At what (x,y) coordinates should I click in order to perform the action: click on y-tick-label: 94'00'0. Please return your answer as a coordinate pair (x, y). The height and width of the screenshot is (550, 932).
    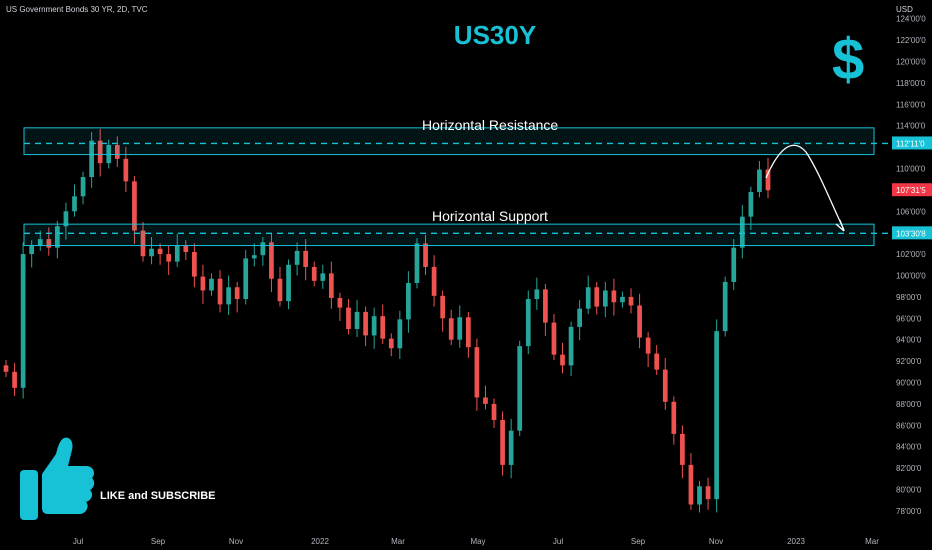
    Looking at the image, I should click on (909, 340).